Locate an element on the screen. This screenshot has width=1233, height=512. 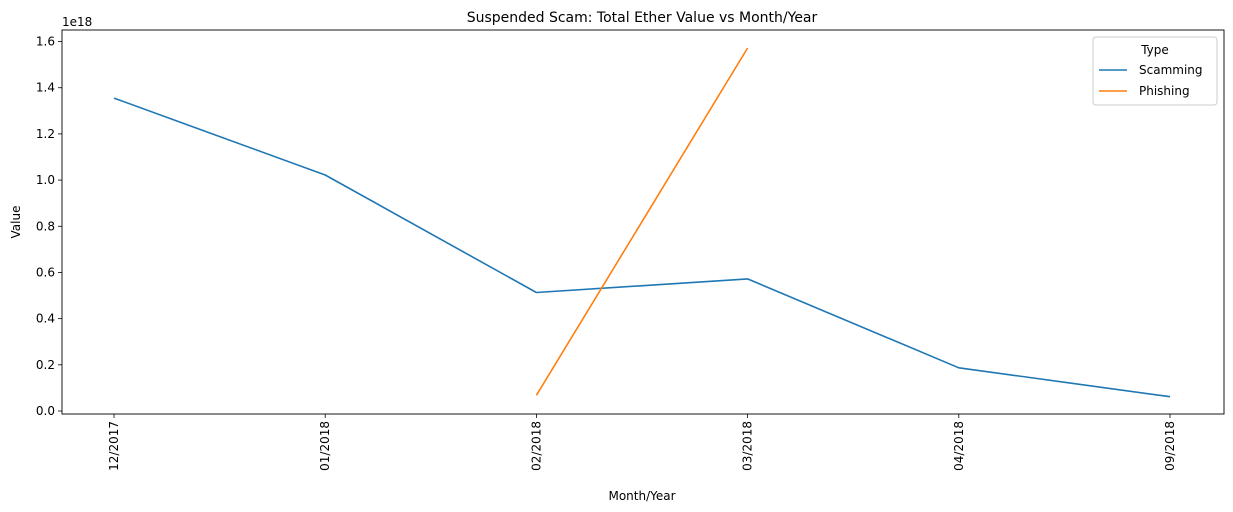
y-tick-label: 0.0 is located at coordinates (45, 411).